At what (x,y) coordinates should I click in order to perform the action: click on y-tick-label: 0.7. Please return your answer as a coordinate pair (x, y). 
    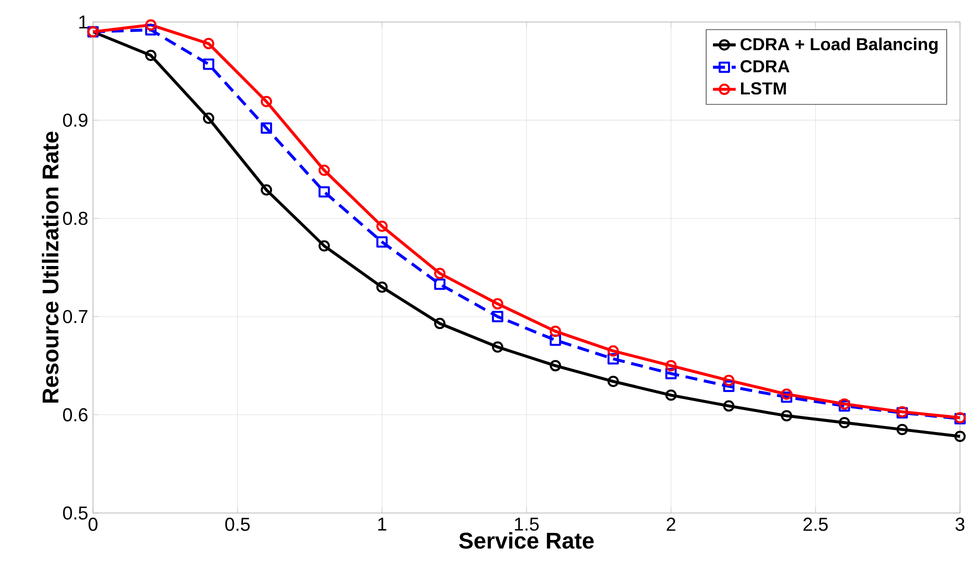
    Looking at the image, I should click on (75, 317).